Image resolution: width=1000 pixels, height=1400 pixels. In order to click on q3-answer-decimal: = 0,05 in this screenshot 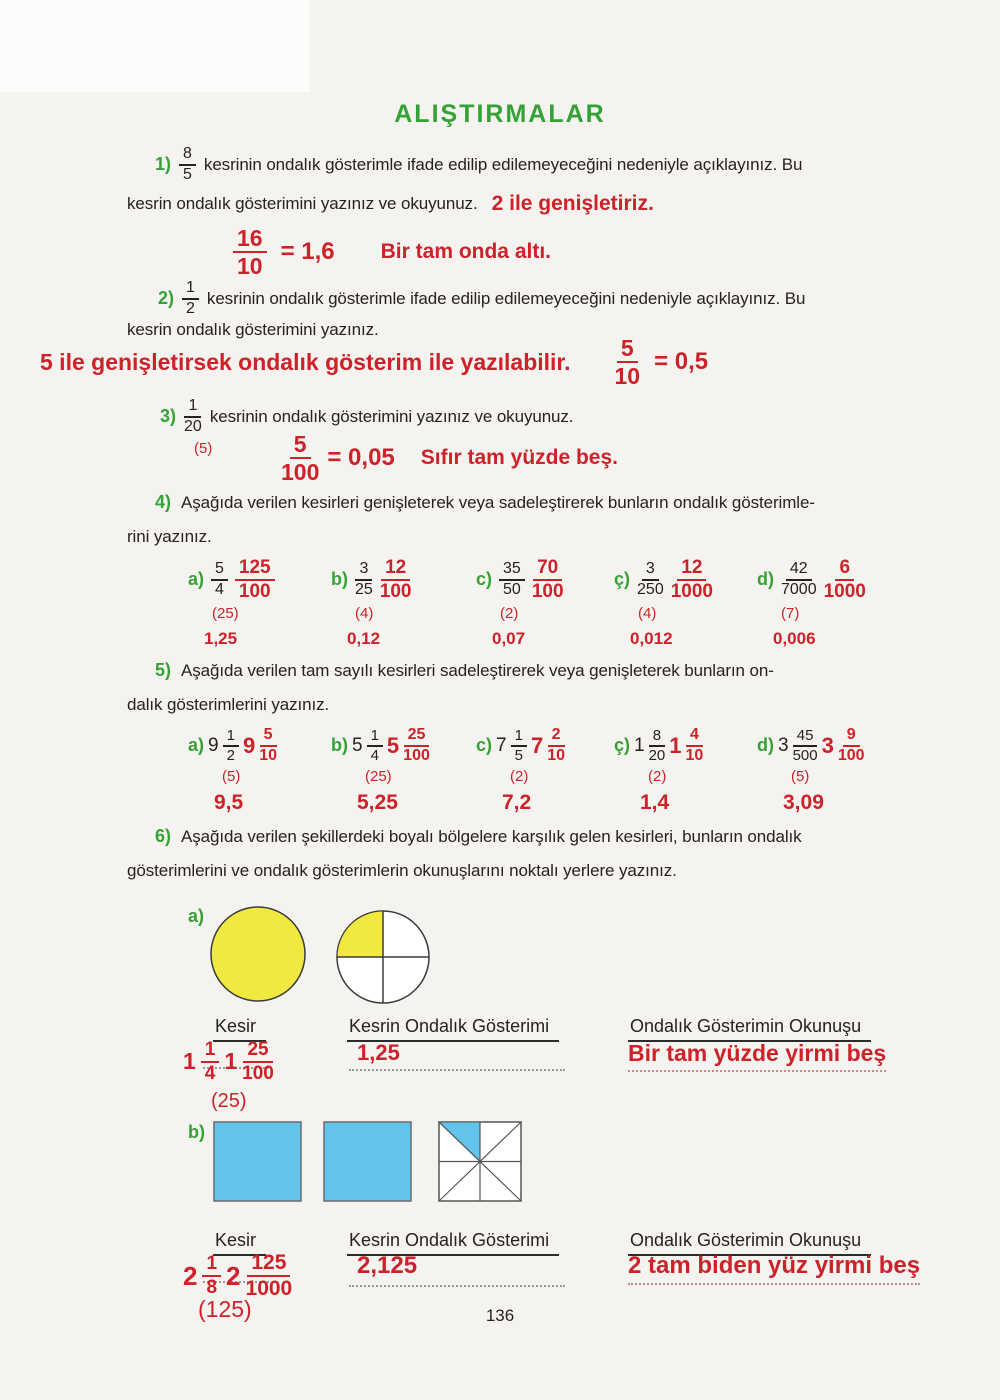, I will do `click(361, 458)`.